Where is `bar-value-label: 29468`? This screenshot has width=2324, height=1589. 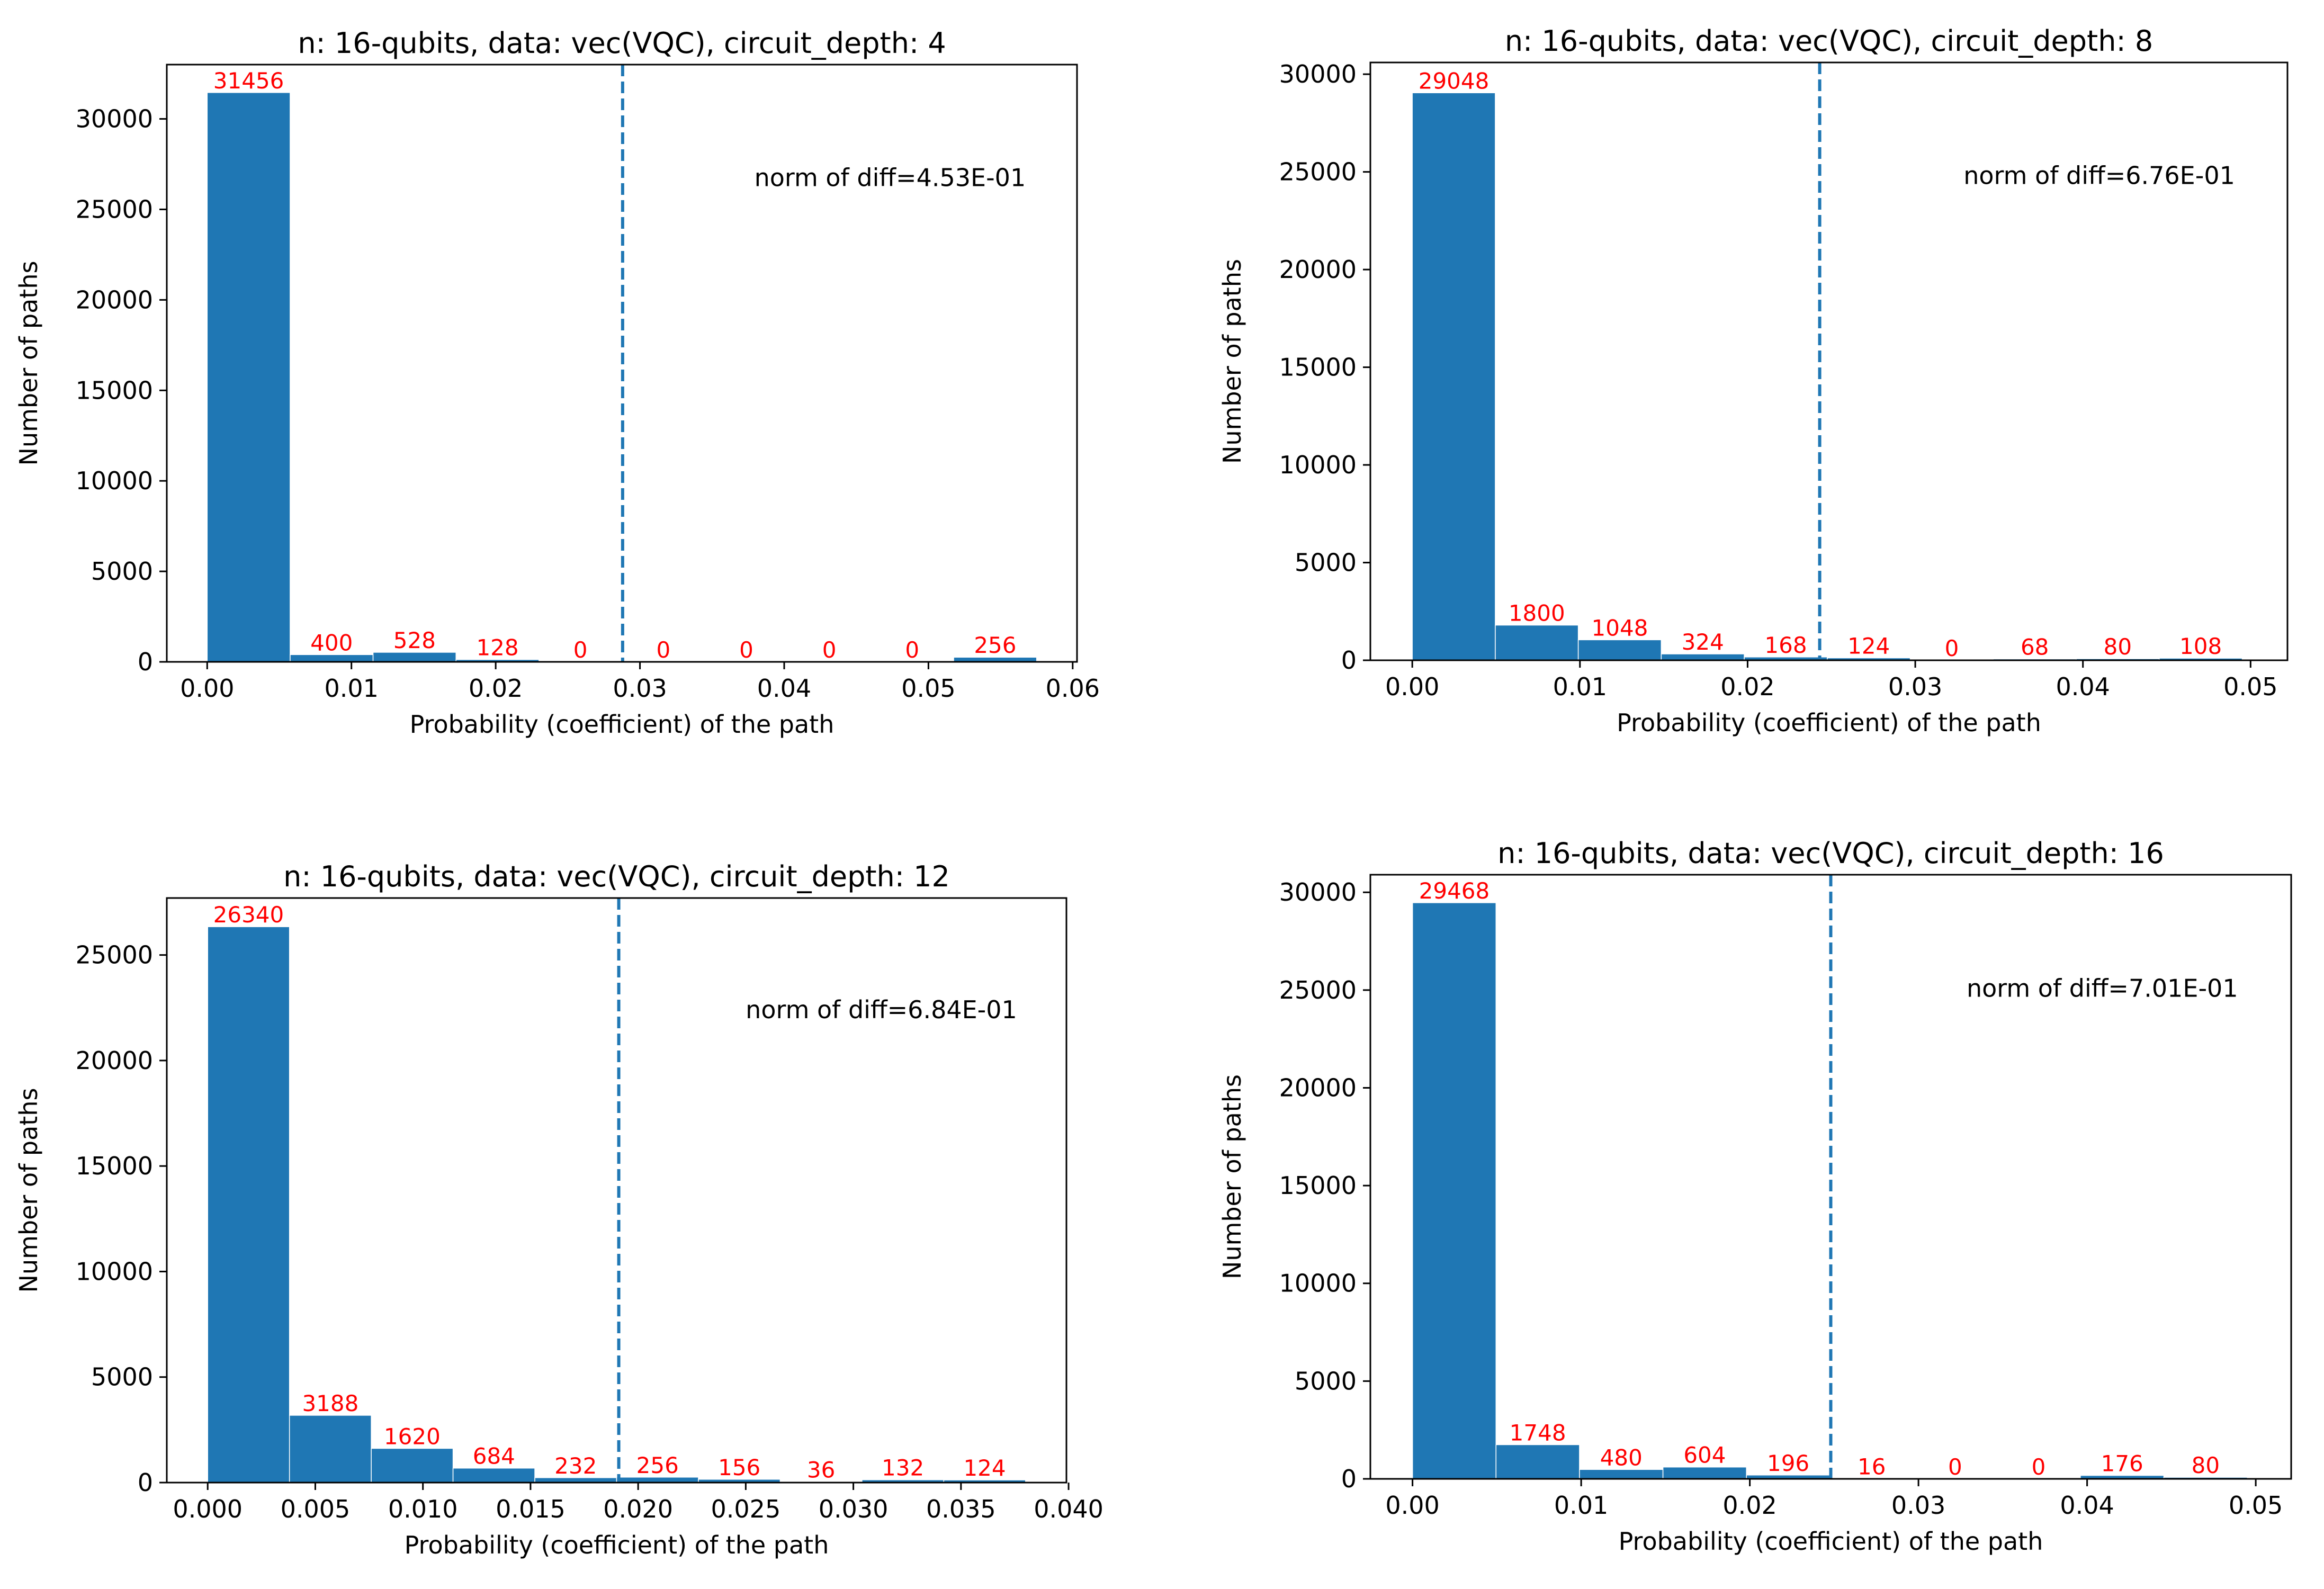 bar-value-label: 29468 is located at coordinates (1454, 891).